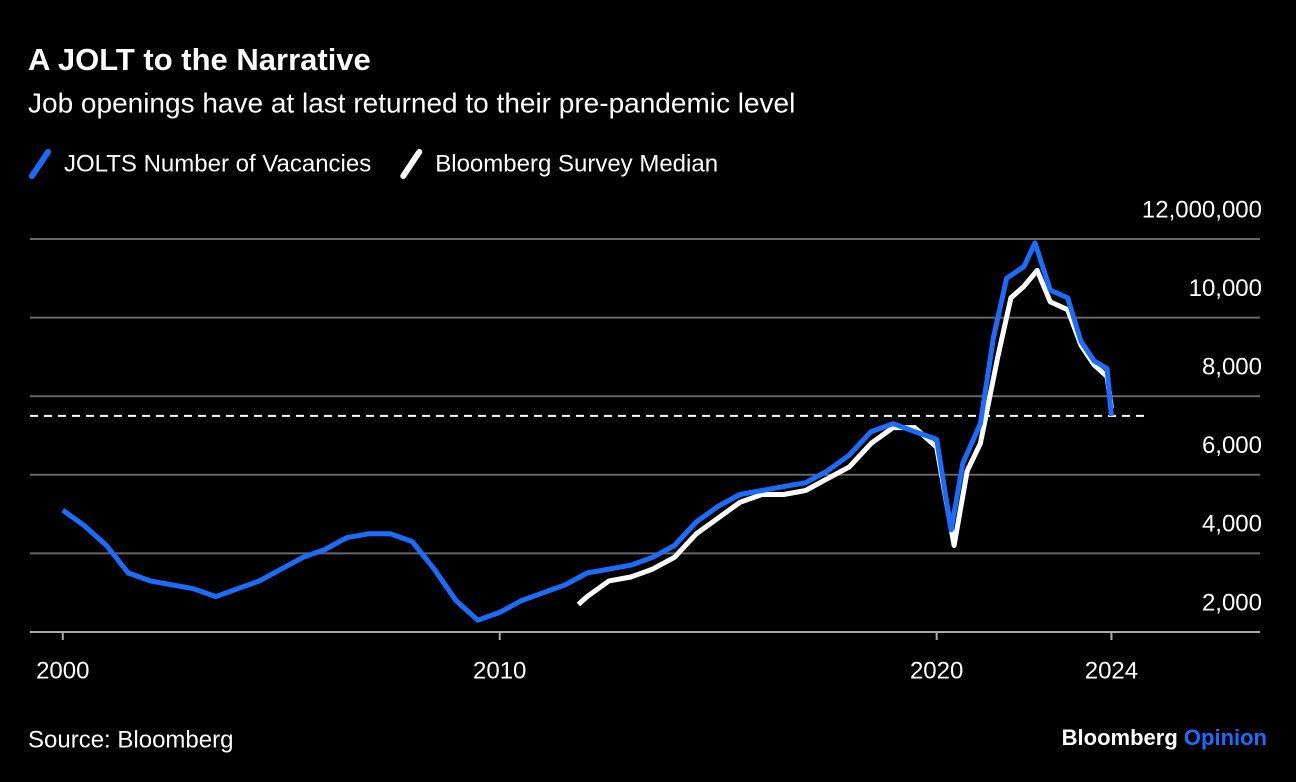 This screenshot has height=782, width=1296. I want to click on y-tick-label: 12,000,000, so click(1202, 209).